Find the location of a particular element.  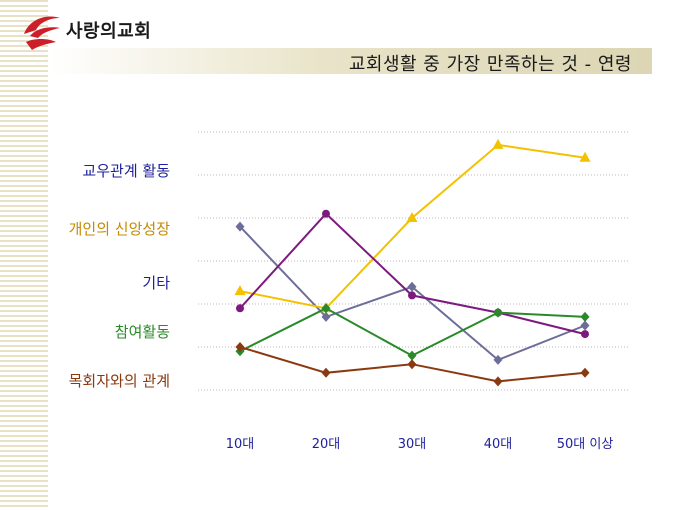

y-axis-label: 참여활동 is located at coordinates (142, 332).